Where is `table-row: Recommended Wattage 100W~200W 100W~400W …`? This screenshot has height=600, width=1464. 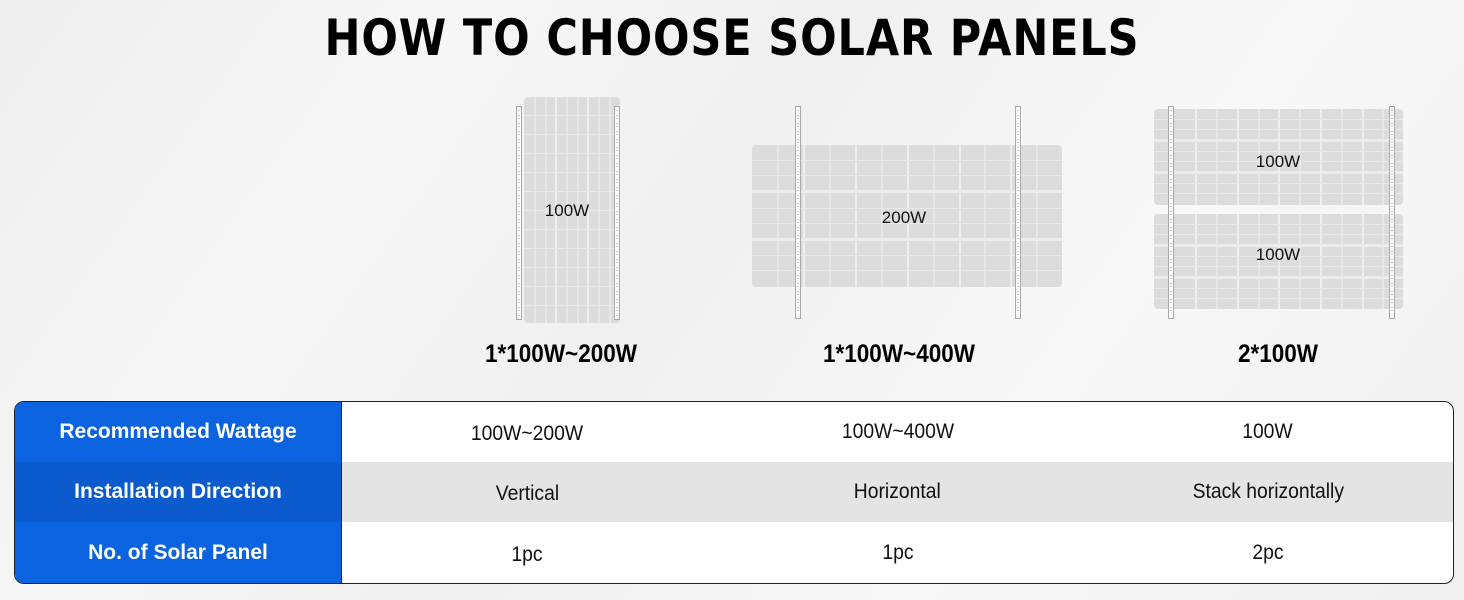
table-row: Recommended Wattage 100W~200W 100W~400W … is located at coordinates (734, 432).